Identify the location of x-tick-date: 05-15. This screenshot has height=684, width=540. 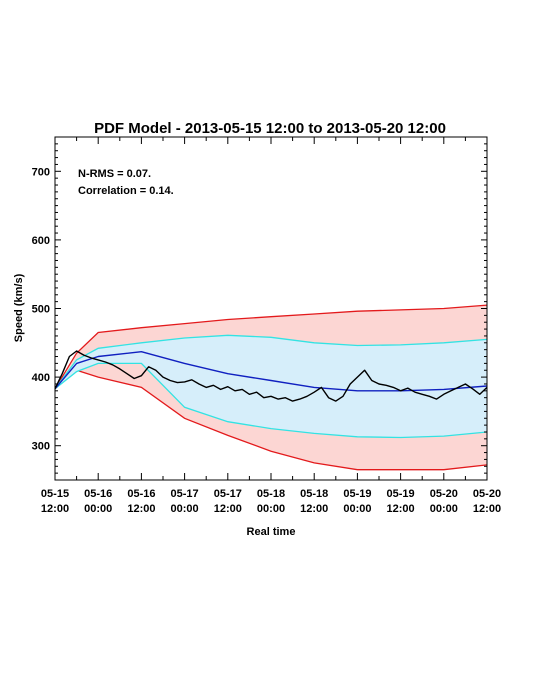
(55, 494).